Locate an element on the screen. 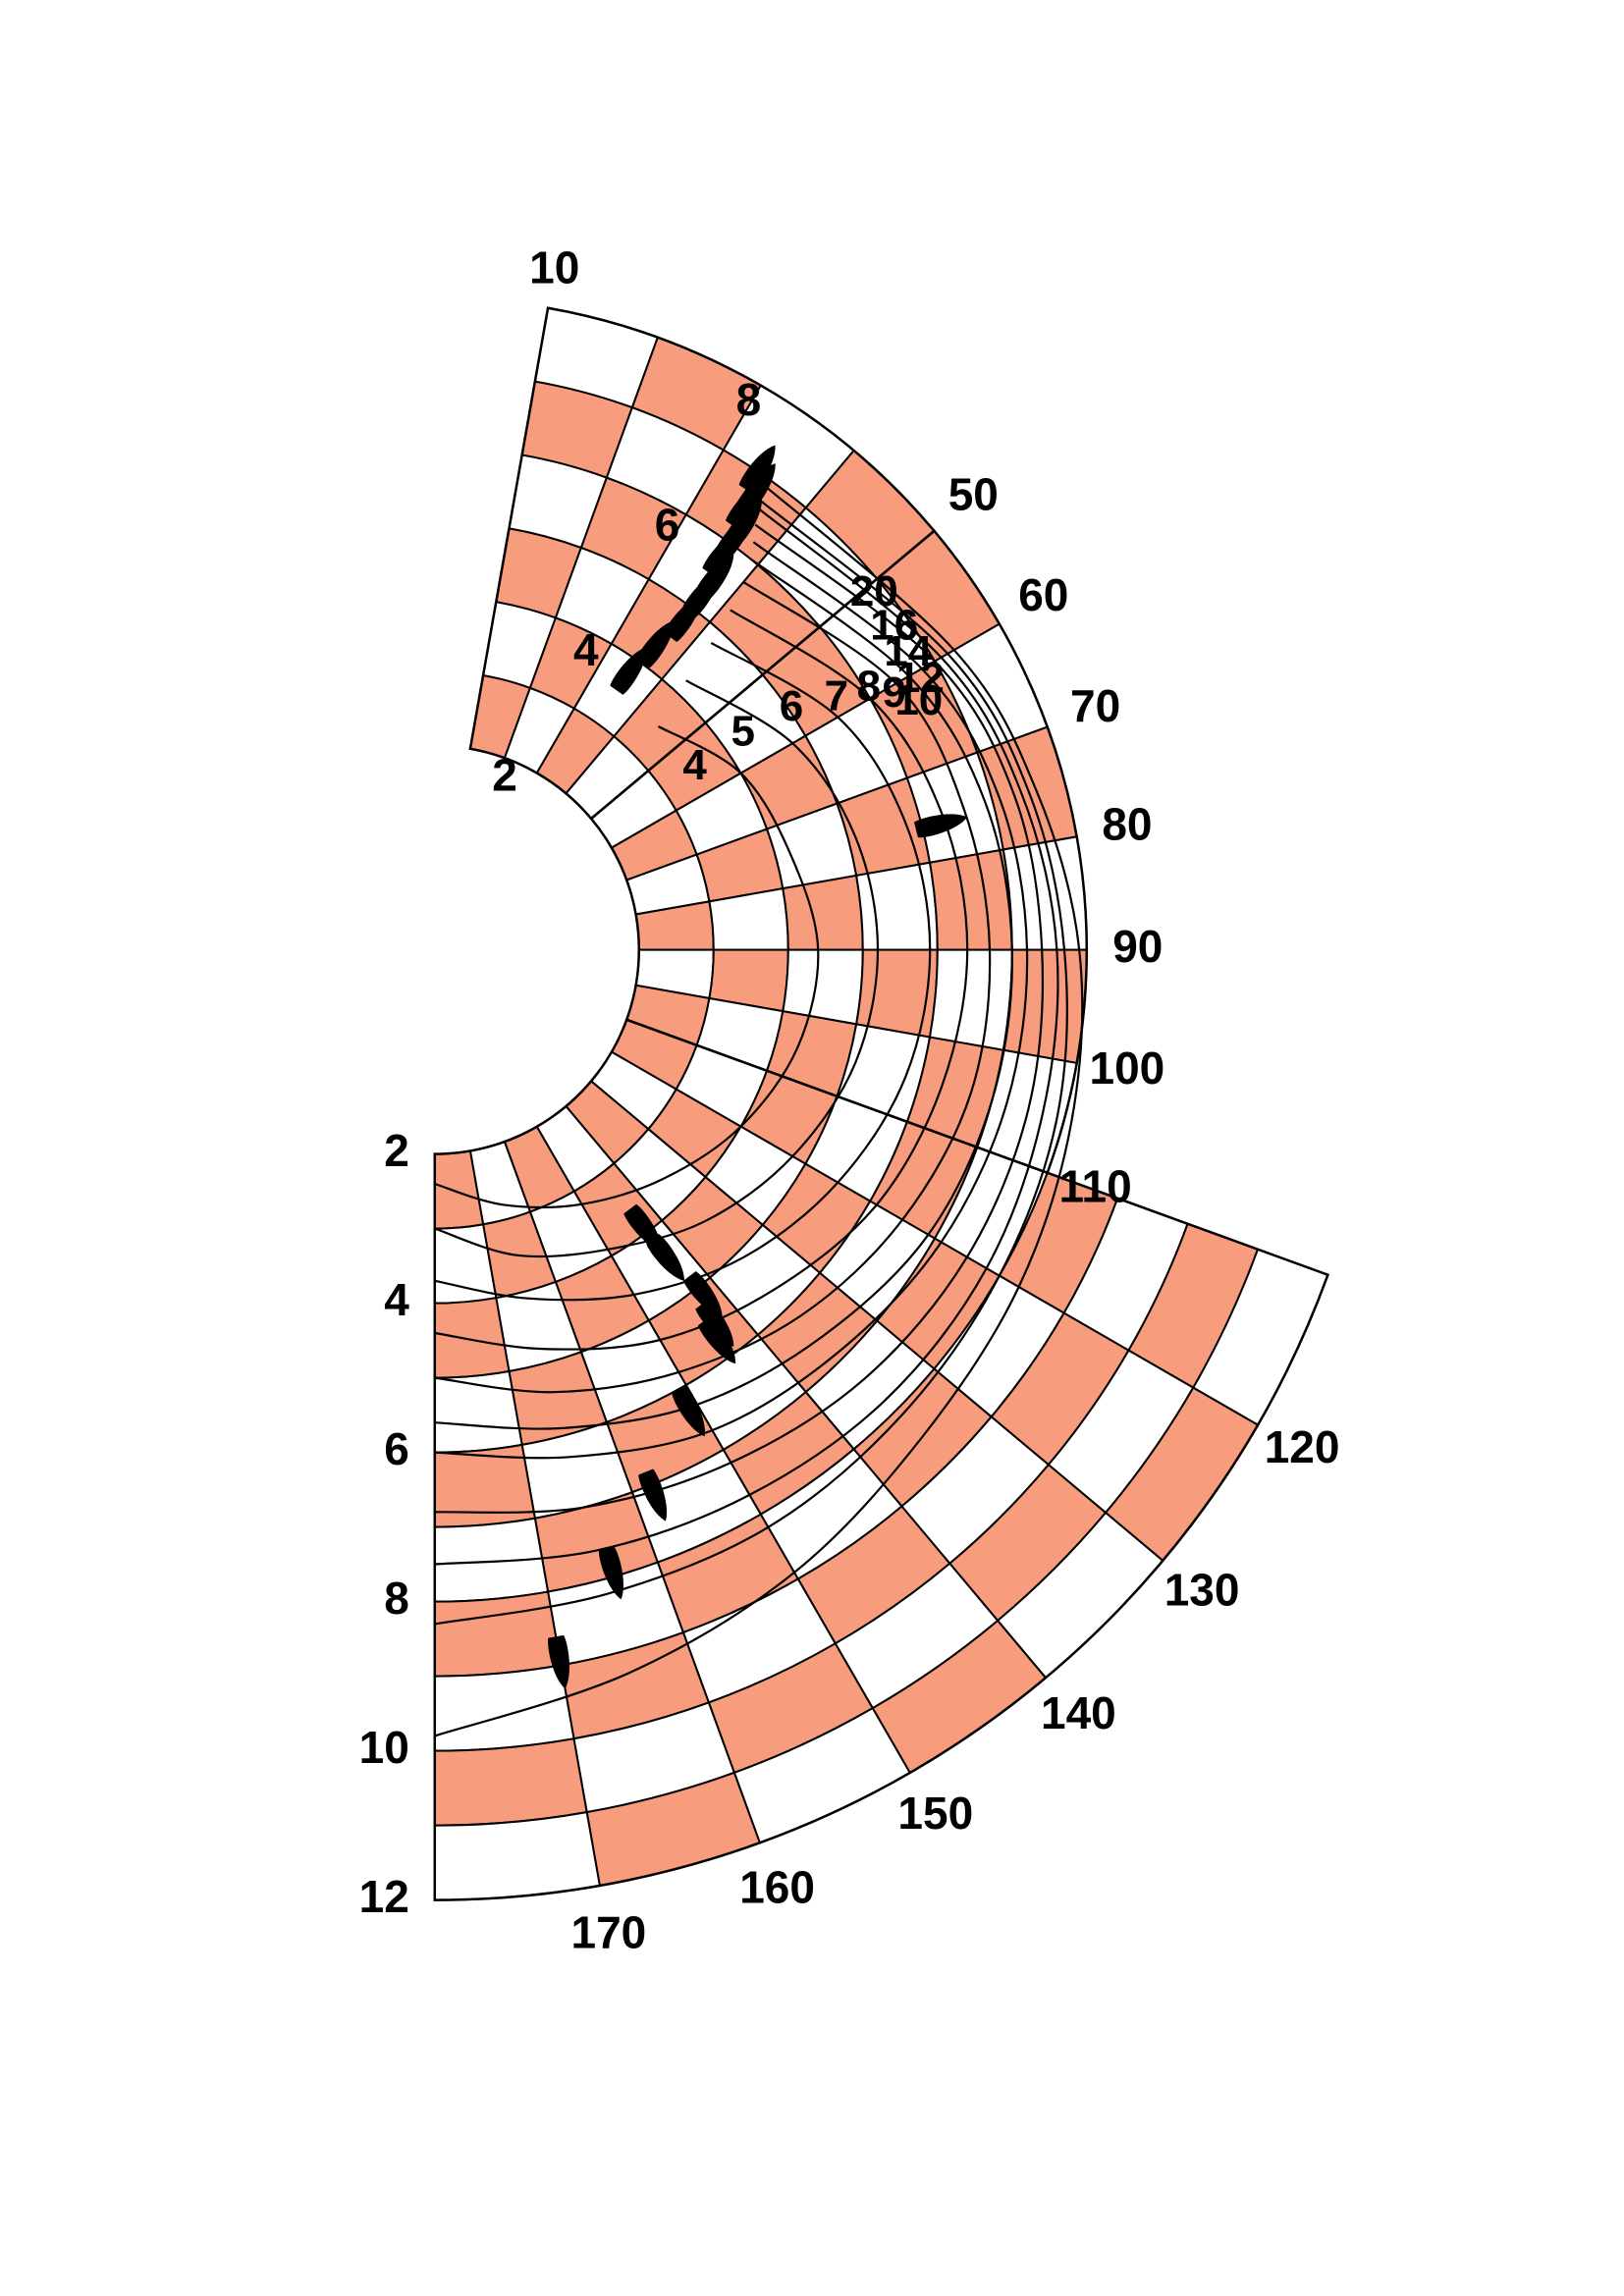  boat-marker-layer is located at coordinates (758, 1067).